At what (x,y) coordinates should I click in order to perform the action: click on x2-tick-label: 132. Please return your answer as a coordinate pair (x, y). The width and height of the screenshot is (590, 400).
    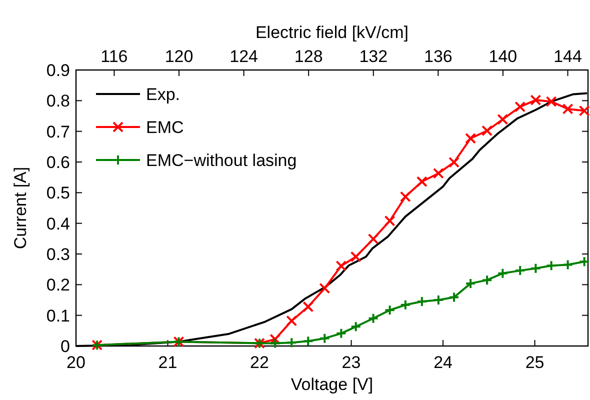
    Looking at the image, I should click on (373, 56).